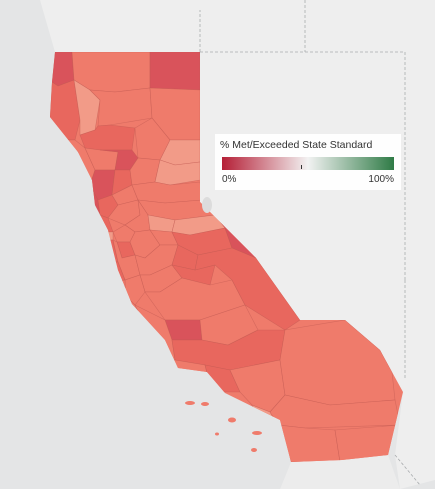 The width and height of the screenshot is (435, 489). What do you see at coordinates (63, 69) in the screenshot?
I see `county-del-norte` at bounding box center [63, 69].